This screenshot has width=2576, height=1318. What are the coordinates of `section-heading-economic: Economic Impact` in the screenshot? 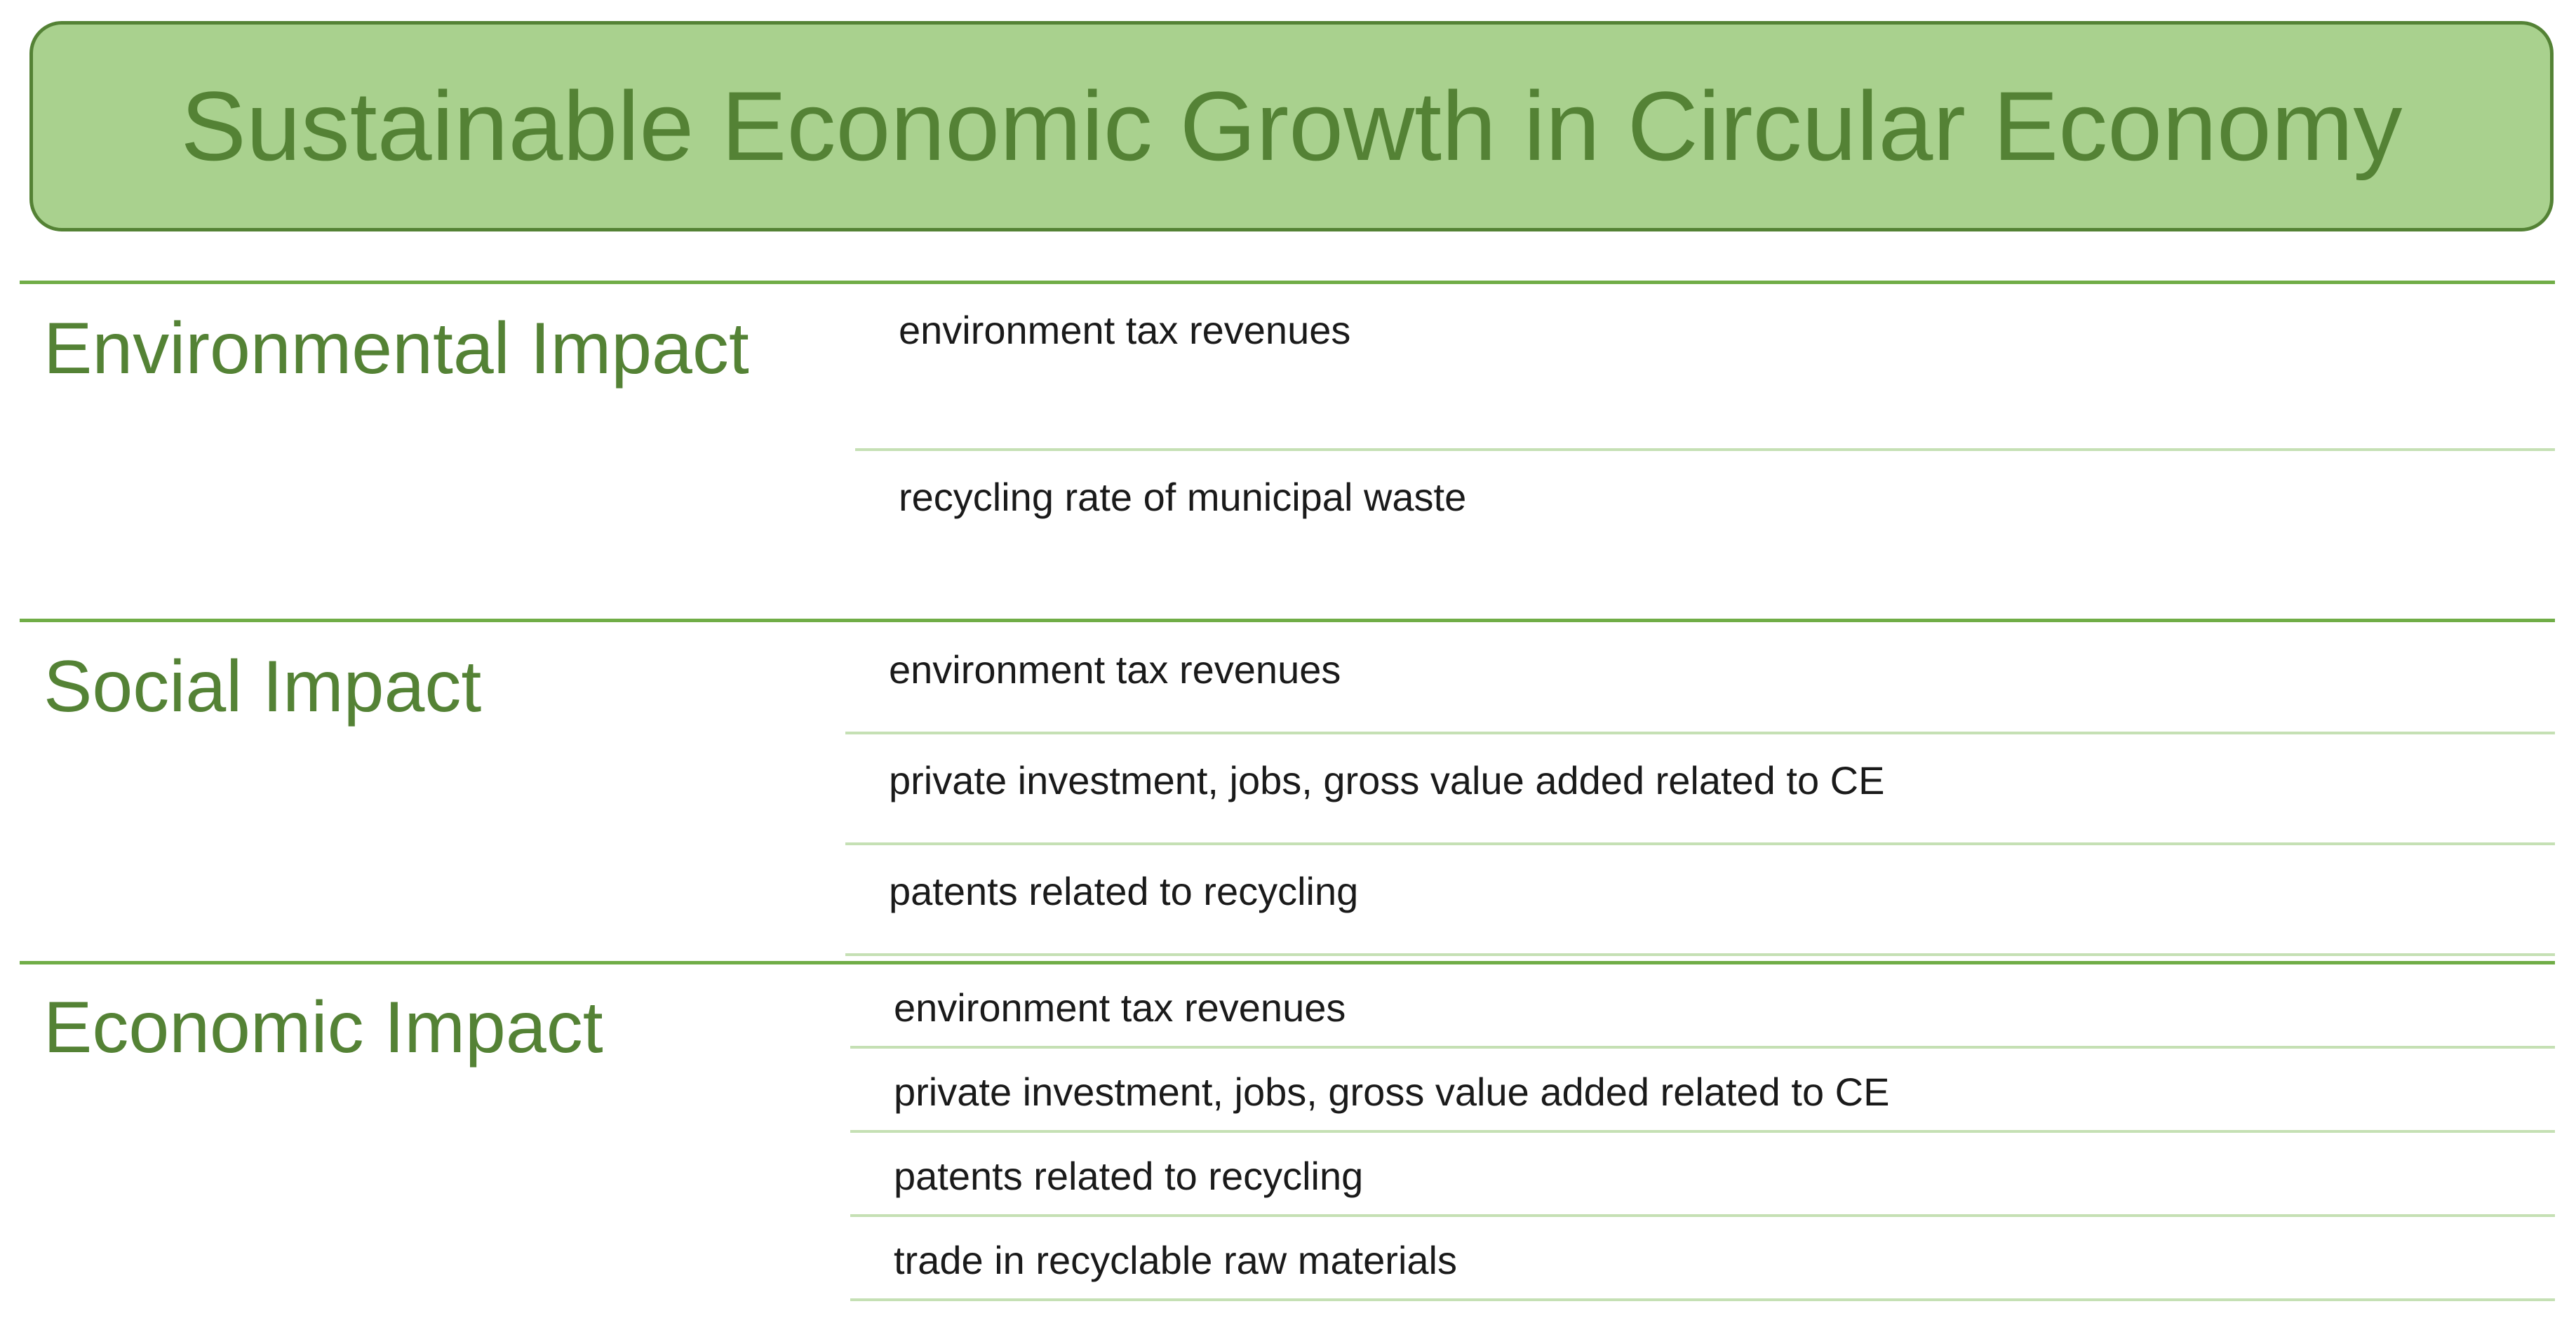 It's located at (323, 1027).